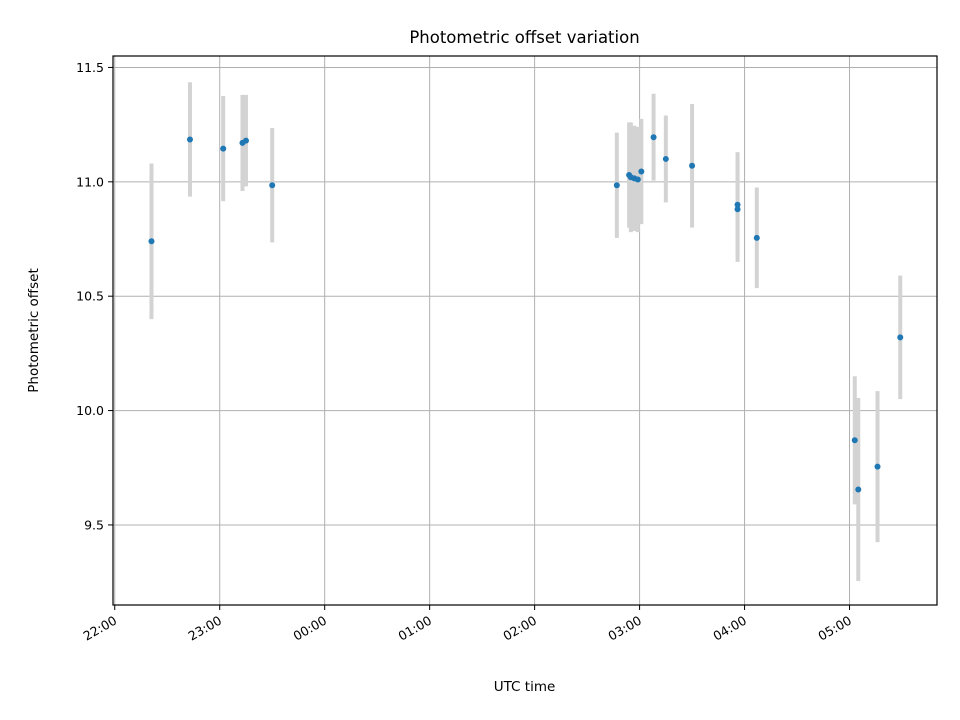 The image size is (960, 720). I want to click on x-axis-label: UTC time, so click(525, 687).